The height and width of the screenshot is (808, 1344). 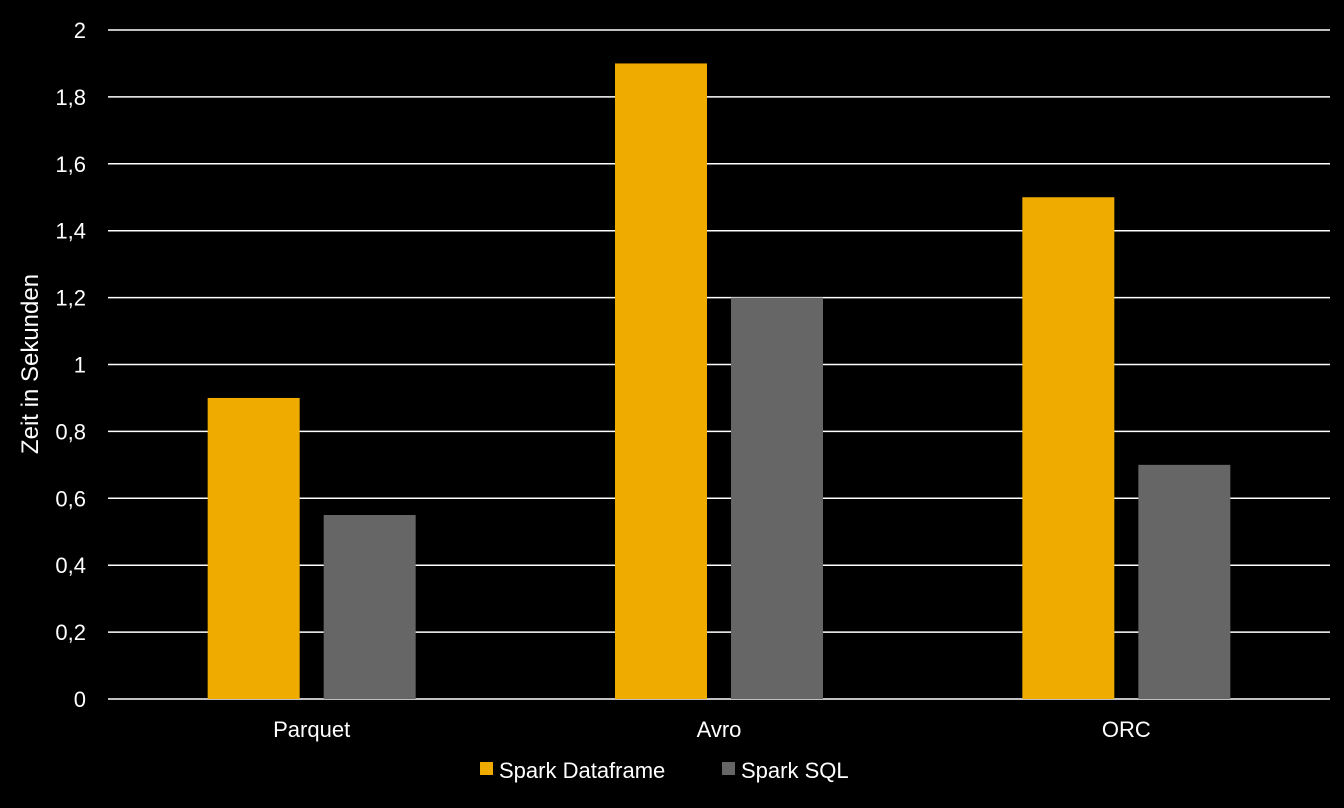 I want to click on y-tick-label: 0,4, so click(x=70, y=565).